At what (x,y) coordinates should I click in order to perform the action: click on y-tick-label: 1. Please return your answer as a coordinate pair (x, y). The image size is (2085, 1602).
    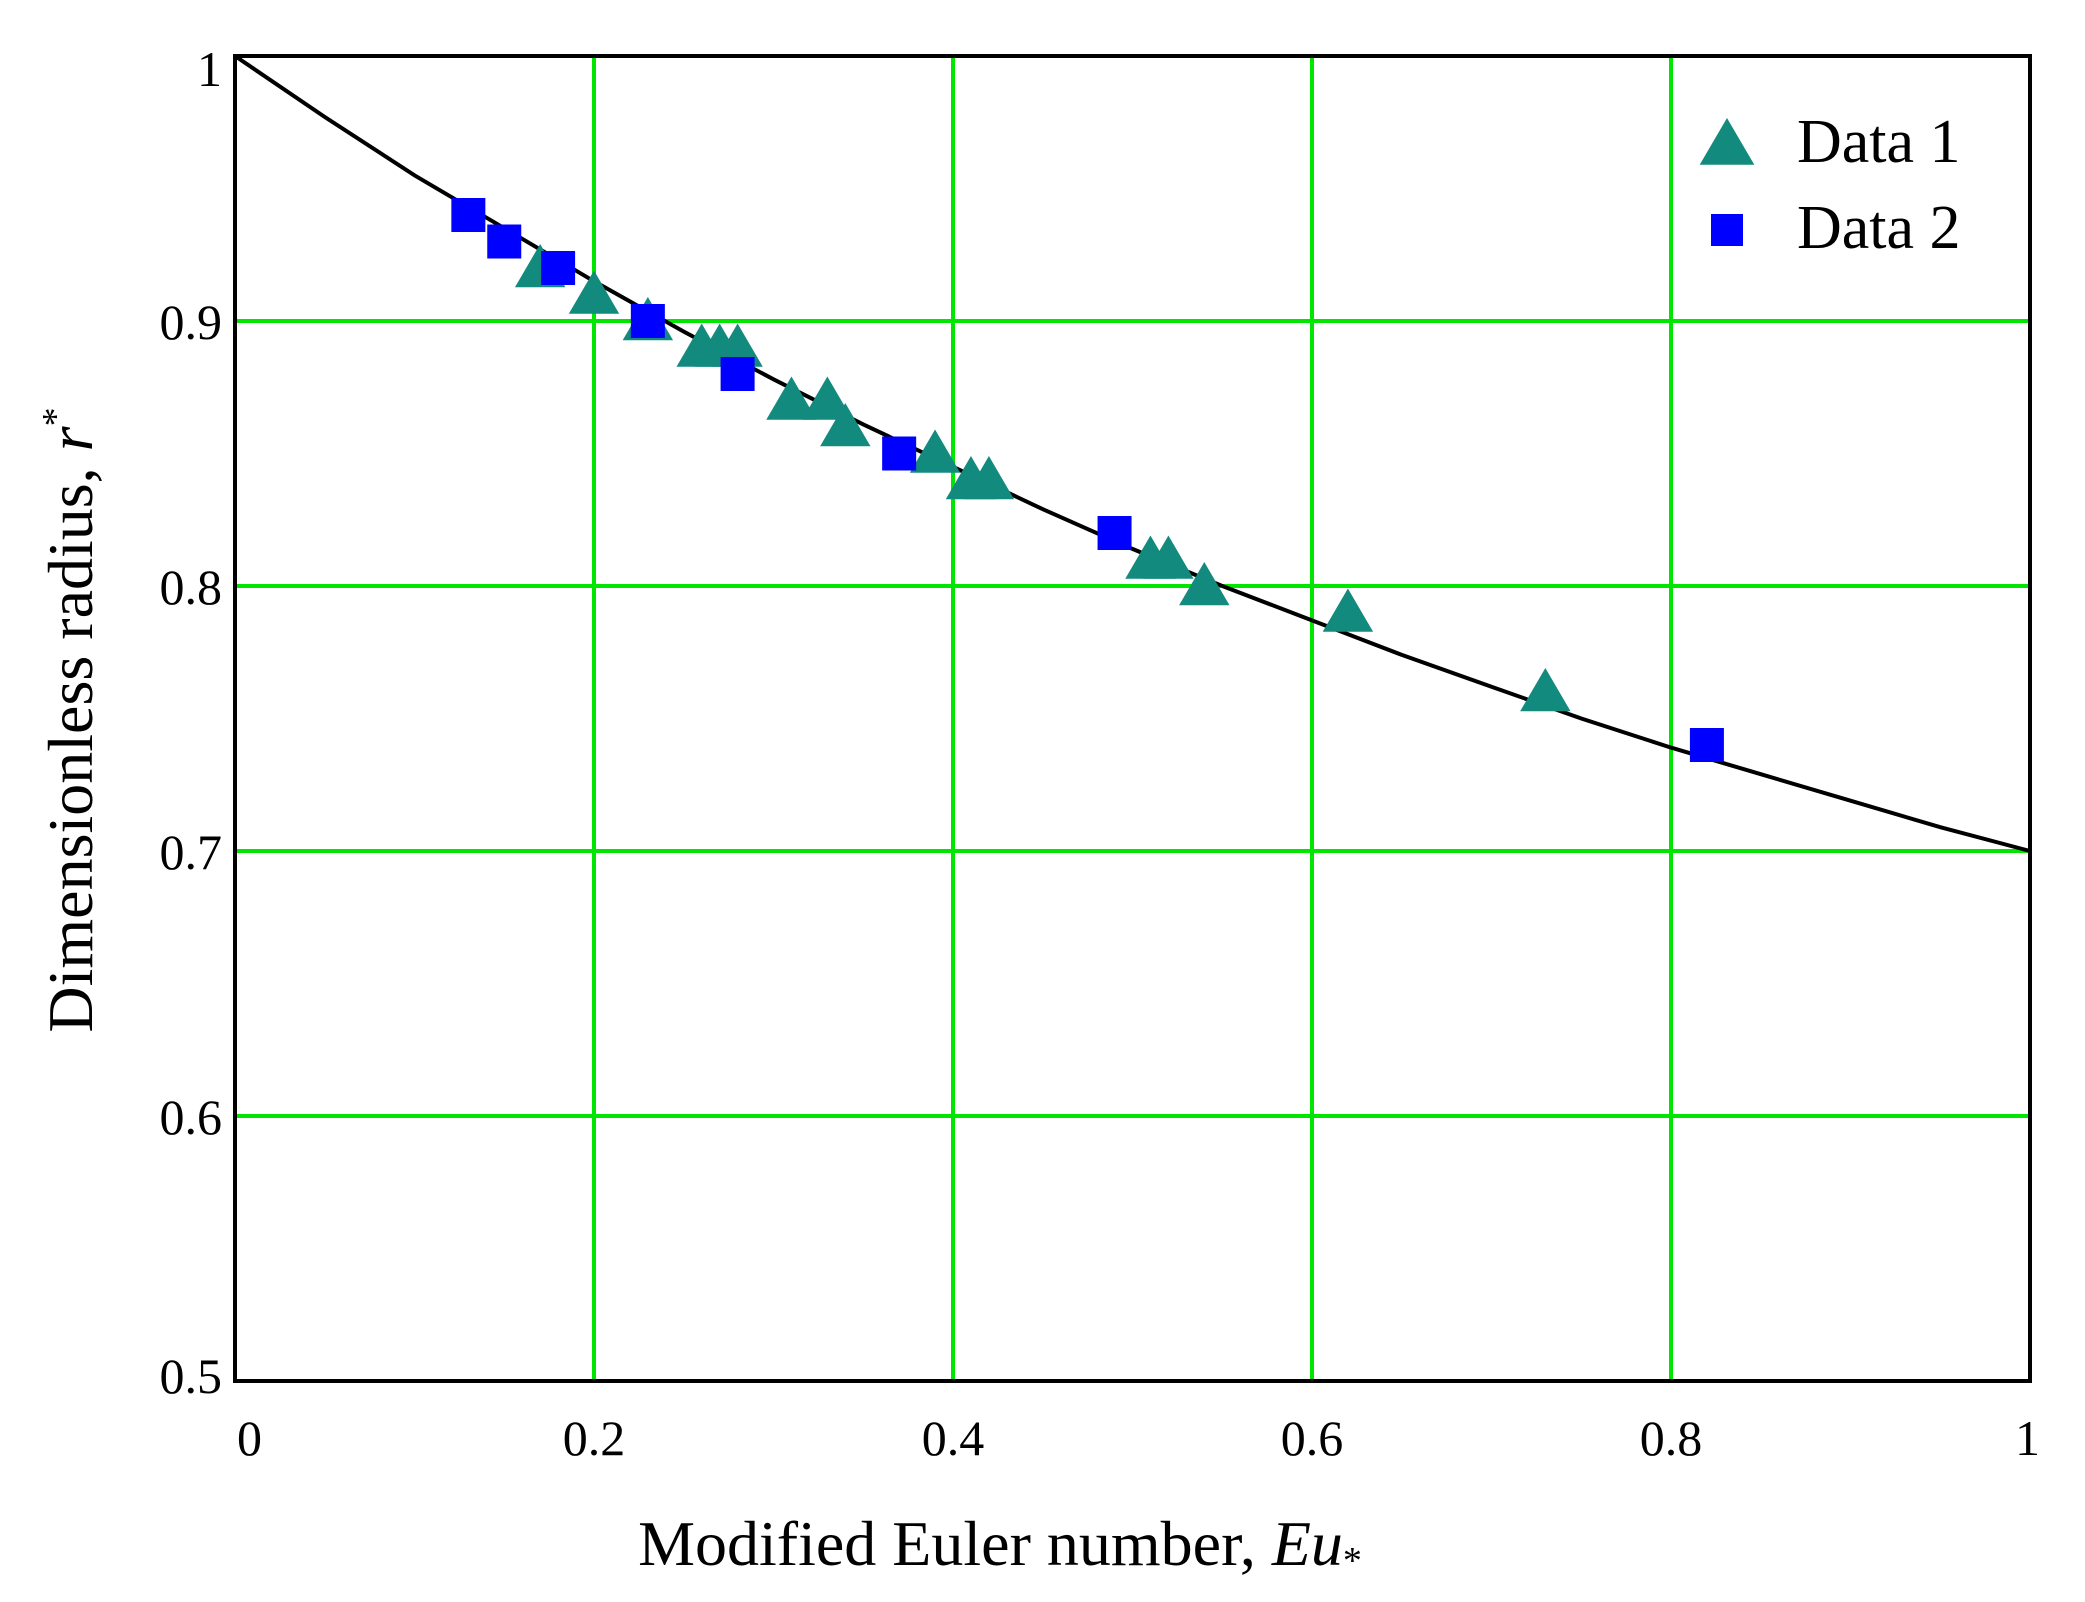
    Looking at the image, I should click on (209, 69).